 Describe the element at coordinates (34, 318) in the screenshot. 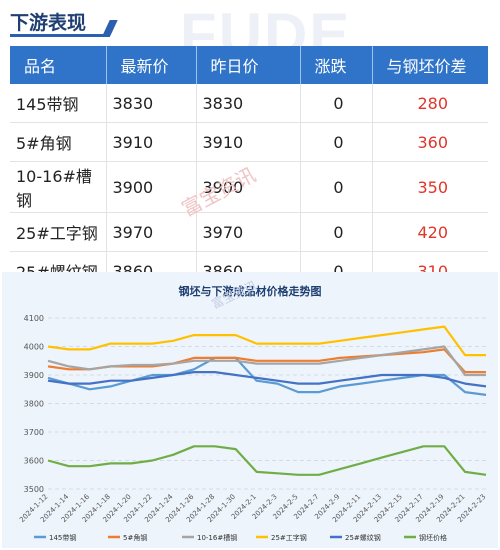

I see `y-tick-label: 4100` at that location.